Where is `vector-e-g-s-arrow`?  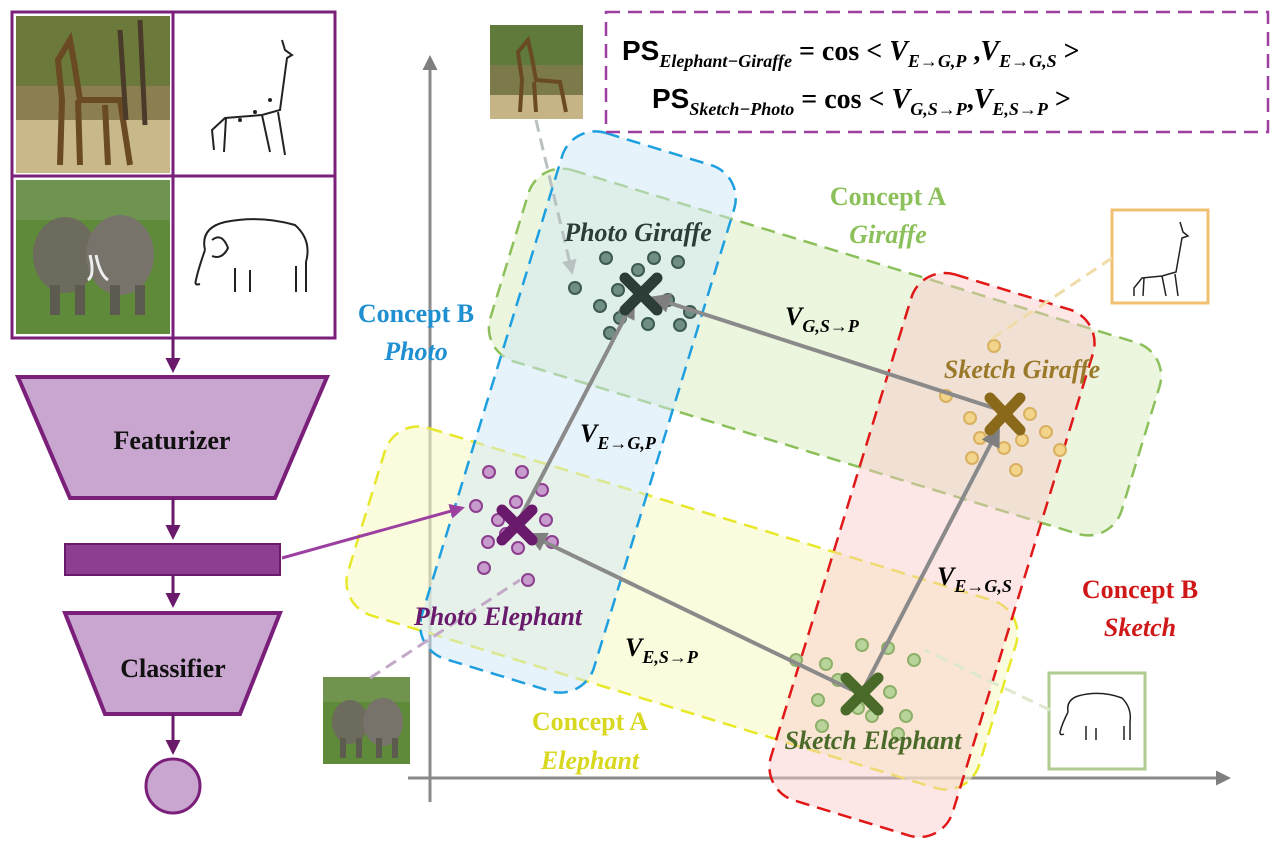 vector-e-g-s-arrow is located at coordinates (930, 559).